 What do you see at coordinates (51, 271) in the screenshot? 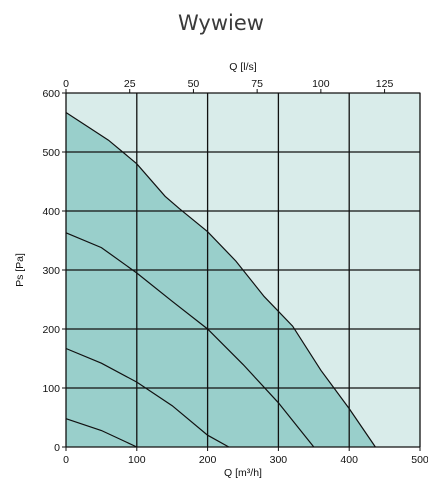
I see `y-tick-label: 300` at bounding box center [51, 271].